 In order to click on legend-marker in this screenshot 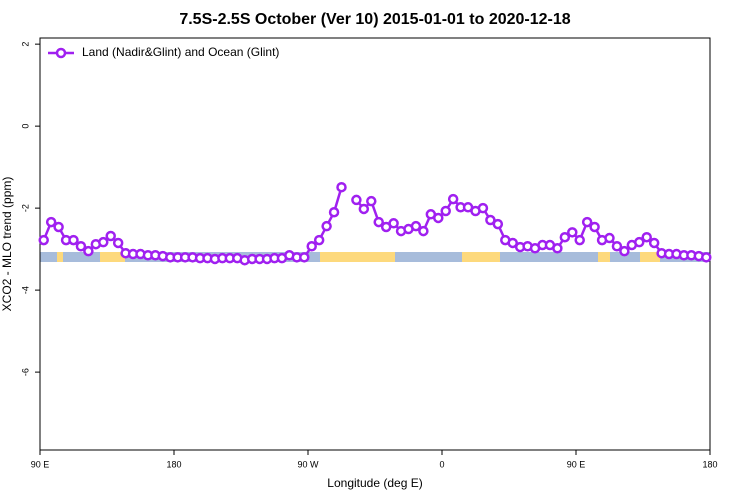, I will do `click(61, 53)`.